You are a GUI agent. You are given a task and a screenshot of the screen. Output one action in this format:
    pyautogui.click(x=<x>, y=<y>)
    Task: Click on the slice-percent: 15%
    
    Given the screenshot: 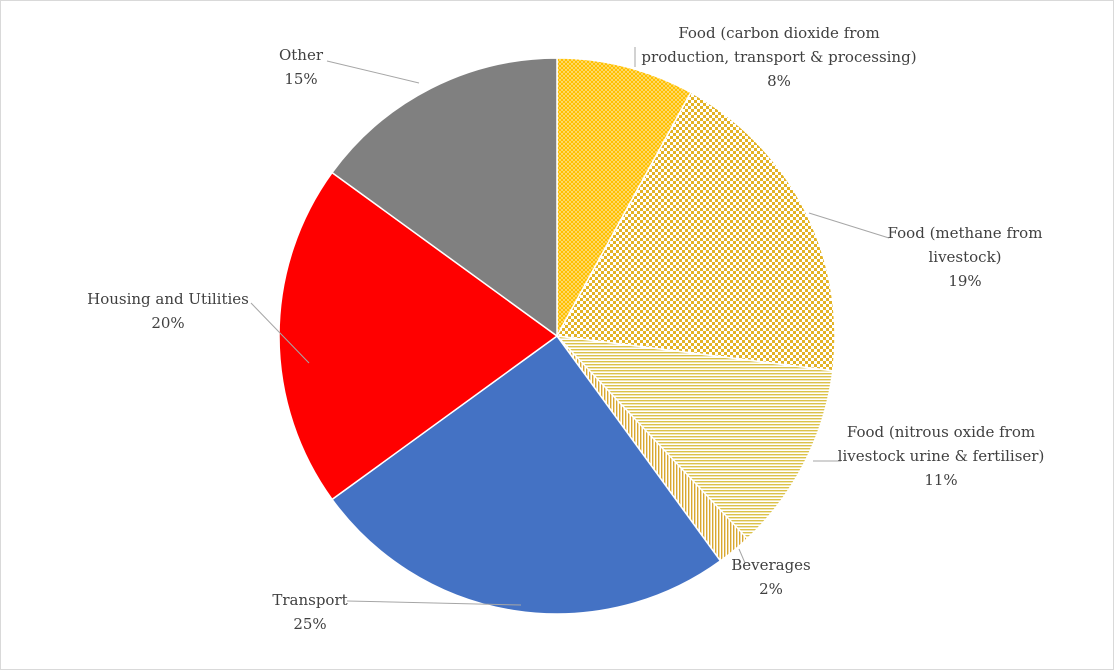 What is the action you would take?
    pyautogui.click(x=300, y=79)
    